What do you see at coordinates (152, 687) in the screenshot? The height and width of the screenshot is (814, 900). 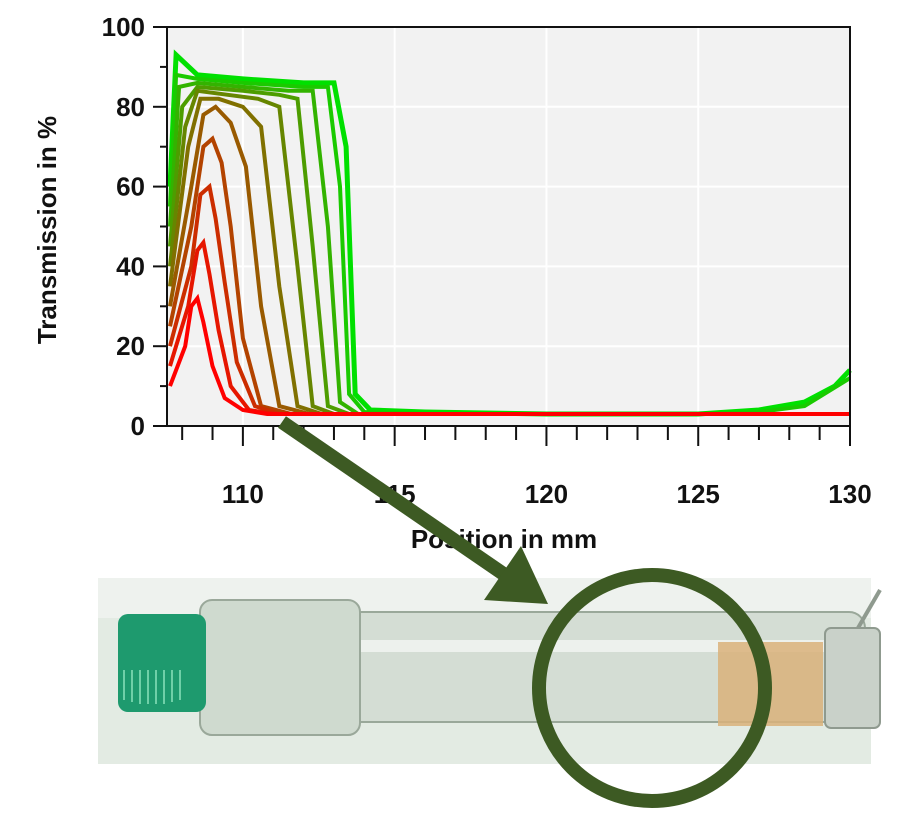 I see `cap-ridges` at bounding box center [152, 687].